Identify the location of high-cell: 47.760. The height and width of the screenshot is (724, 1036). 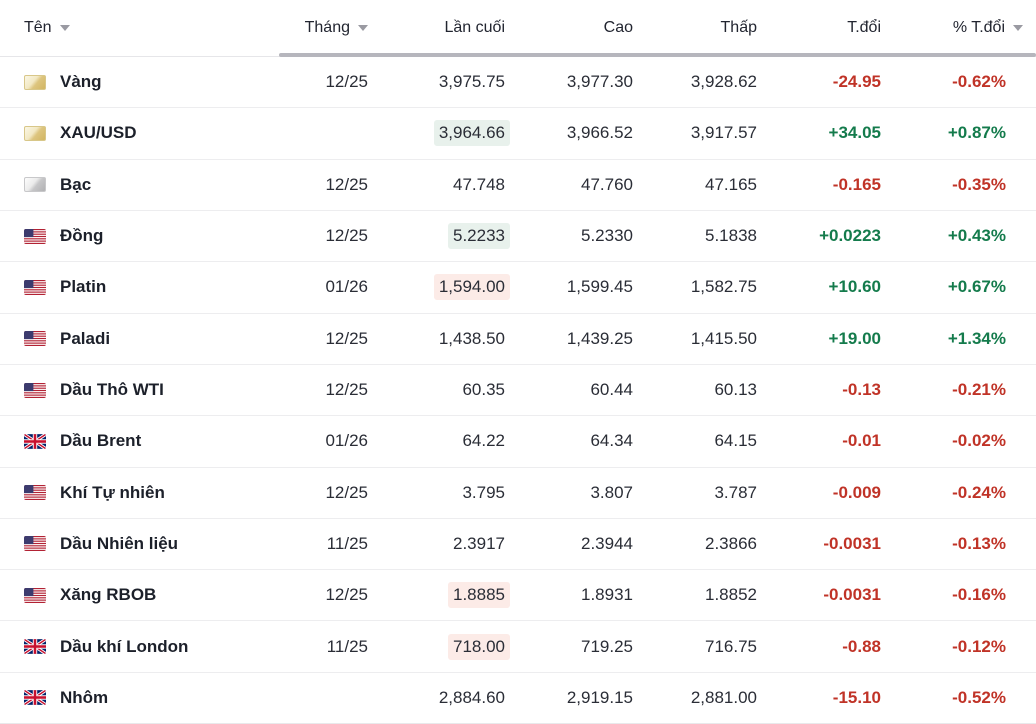
(607, 184).